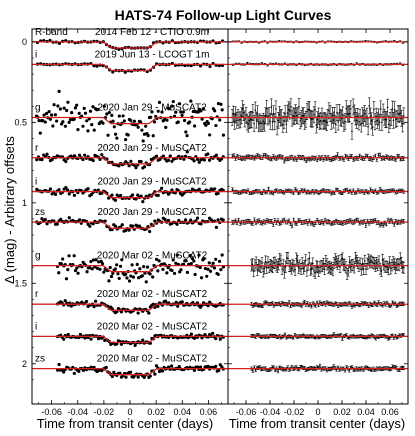 The height and width of the screenshot is (436, 415). I want to click on transit-model-line, so click(130, 45).